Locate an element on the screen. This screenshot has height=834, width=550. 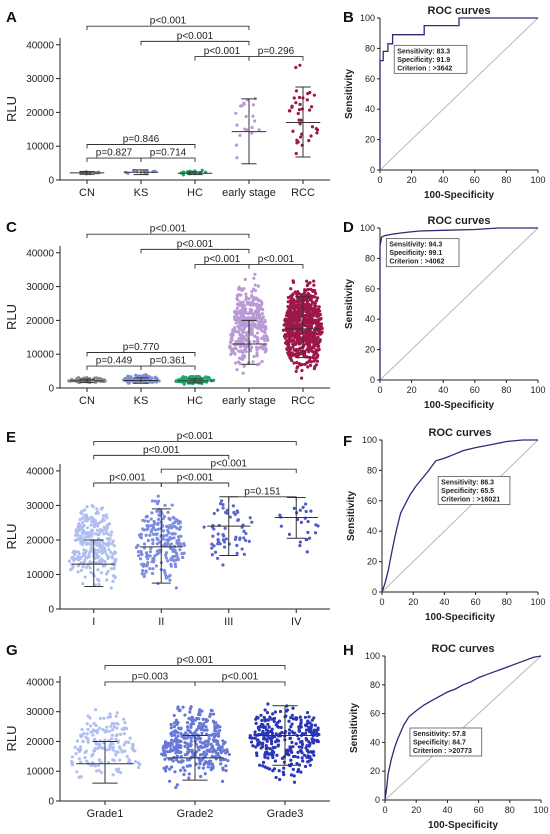
stats-line: Specificity: 84.7 is located at coordinates (439, 743).